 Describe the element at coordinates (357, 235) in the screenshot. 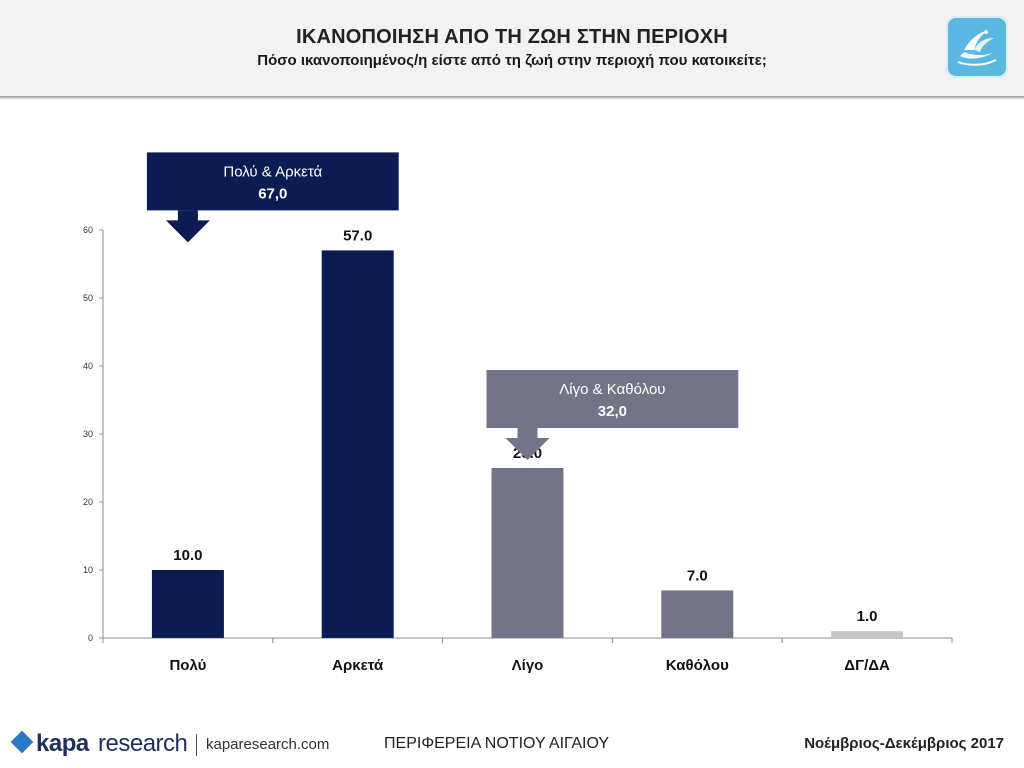

I see `bar-value-label: 57.0` at that location.